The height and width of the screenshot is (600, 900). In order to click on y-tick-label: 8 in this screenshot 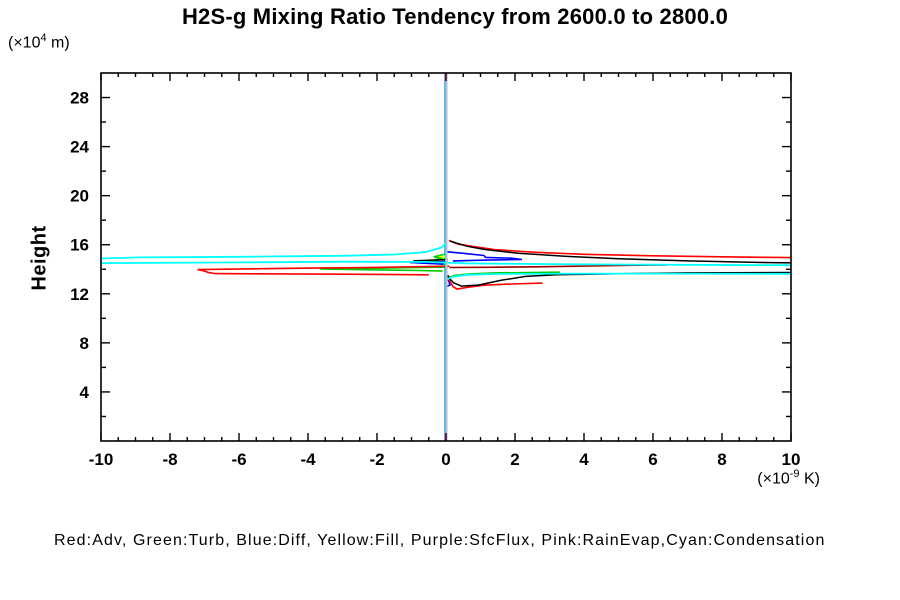, I will do `click(84, 343)`.